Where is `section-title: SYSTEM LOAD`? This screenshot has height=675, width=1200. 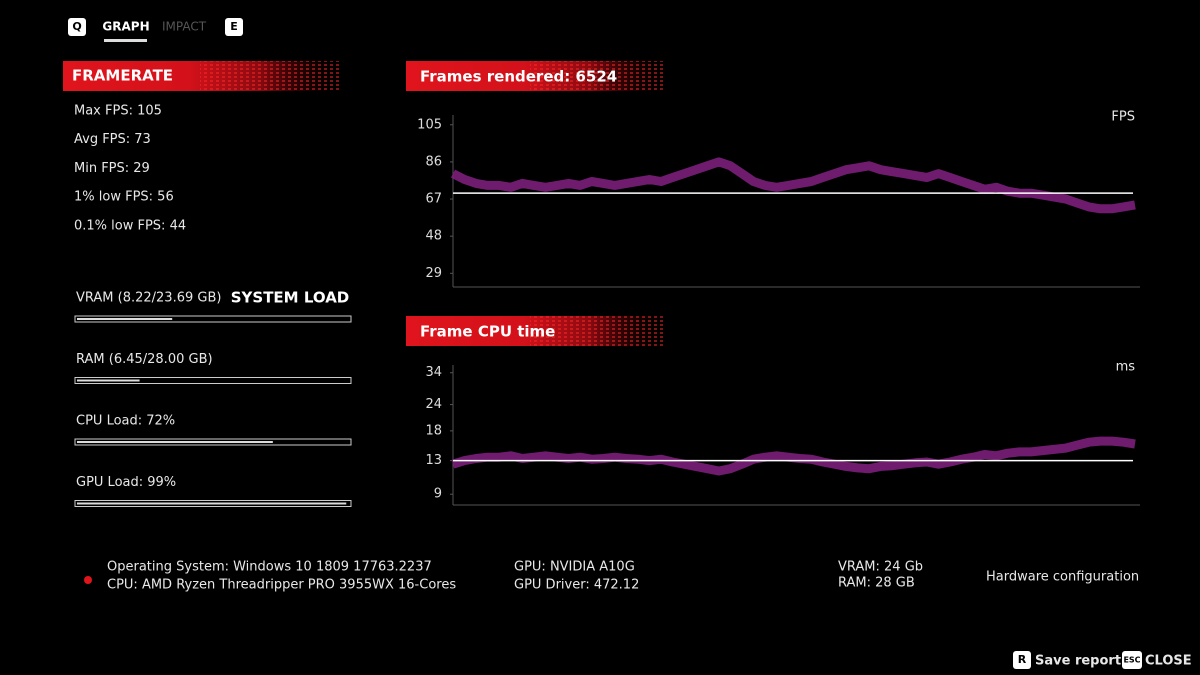
section-title: SYSTEM LOAD is located at coordinates (290, 298).